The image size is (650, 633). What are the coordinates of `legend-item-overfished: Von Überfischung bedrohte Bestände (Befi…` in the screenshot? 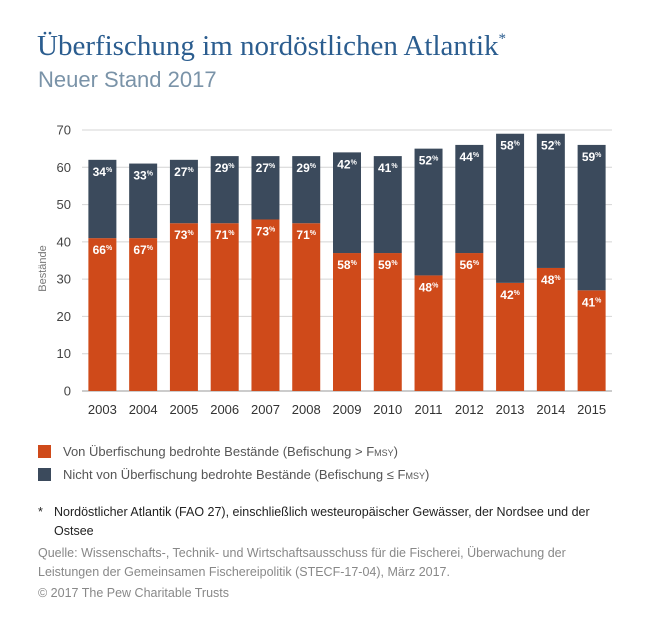 It's located at (218, 451).